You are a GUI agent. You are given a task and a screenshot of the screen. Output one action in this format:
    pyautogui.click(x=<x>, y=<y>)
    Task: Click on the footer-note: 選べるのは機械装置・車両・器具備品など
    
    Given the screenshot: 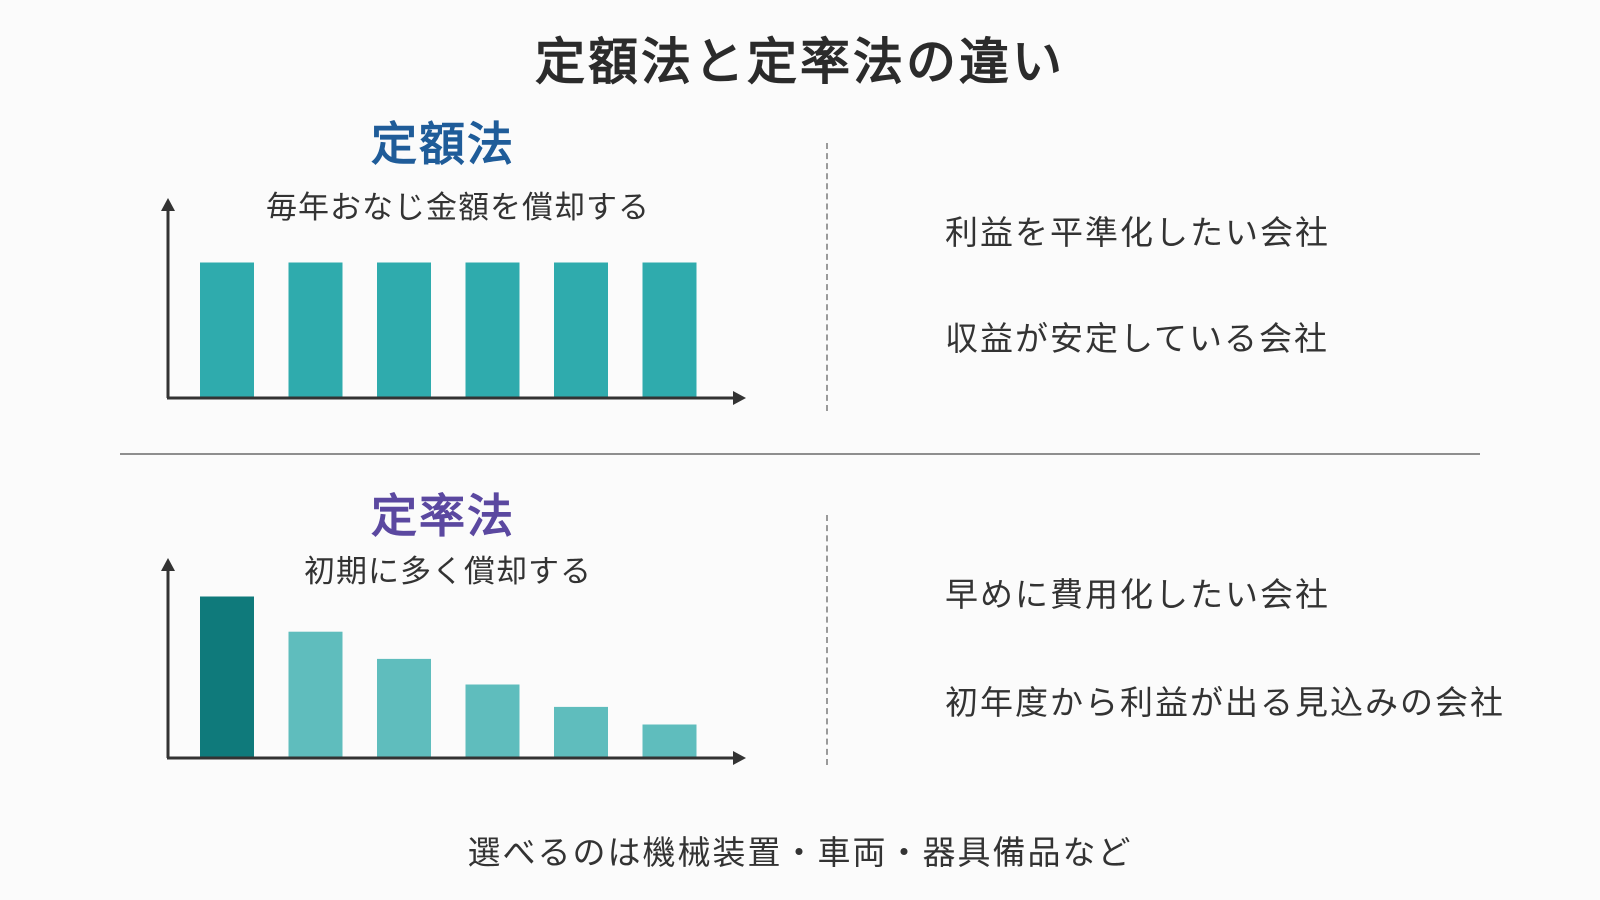 What is the action you would take?
    pyautogui.click(x=800, y=852)
    